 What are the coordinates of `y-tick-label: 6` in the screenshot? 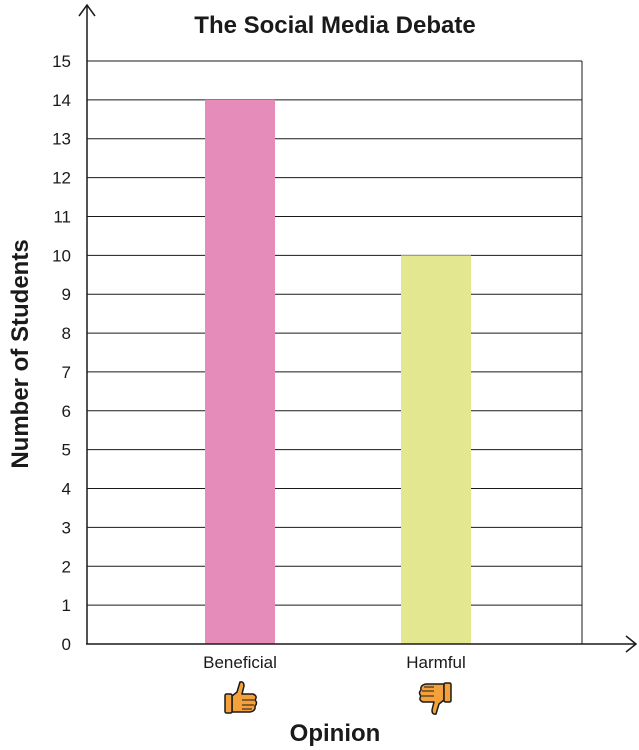 It's located at (66, 411).